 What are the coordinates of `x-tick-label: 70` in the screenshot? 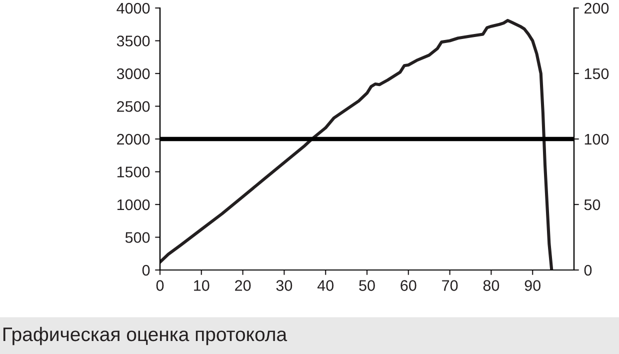 It's located at (450, 285).